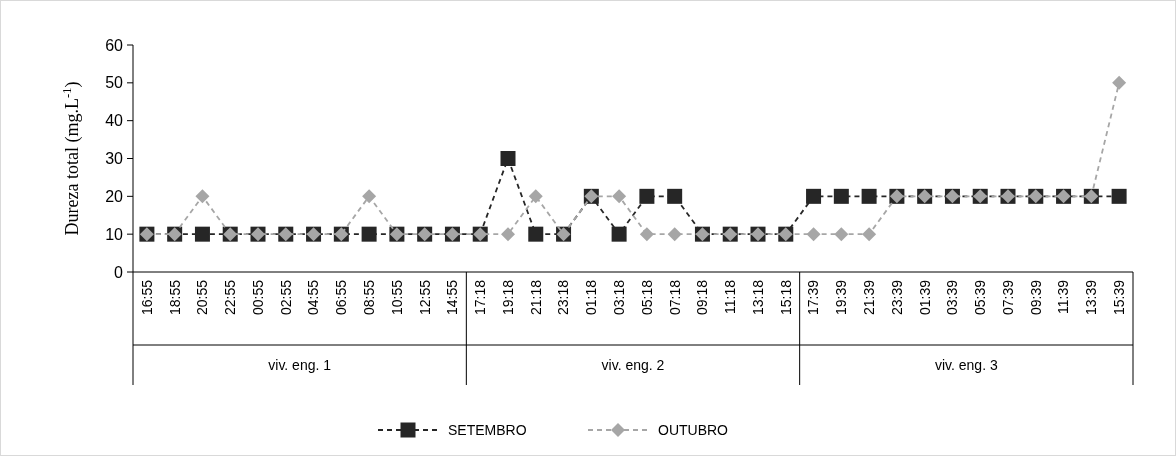 The width and height of the screenshot is (1176, 456). What do you see at coordinates (869, 297) in the screenshot?
I see `x-tick-label: 21:39` at bounding box center [869, 297].